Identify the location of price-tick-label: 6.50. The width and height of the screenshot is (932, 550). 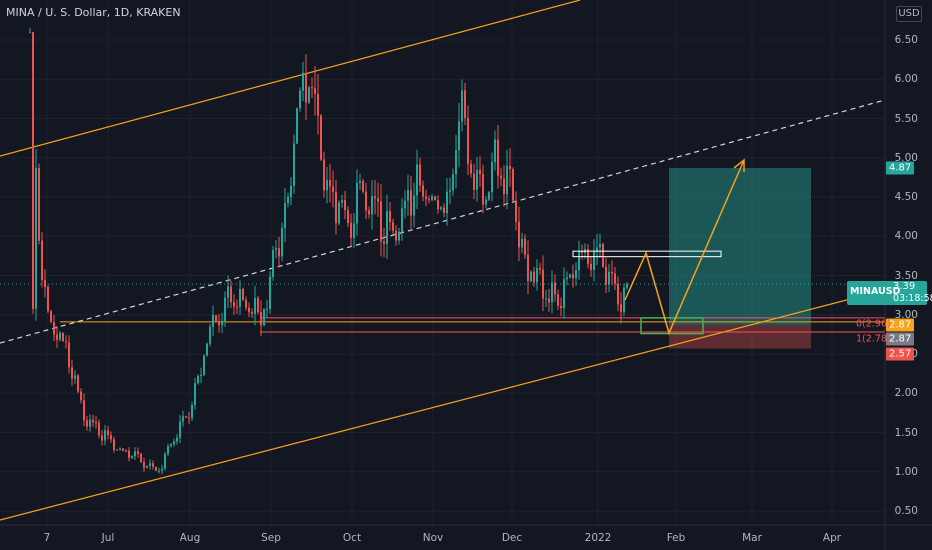
(906, 40).